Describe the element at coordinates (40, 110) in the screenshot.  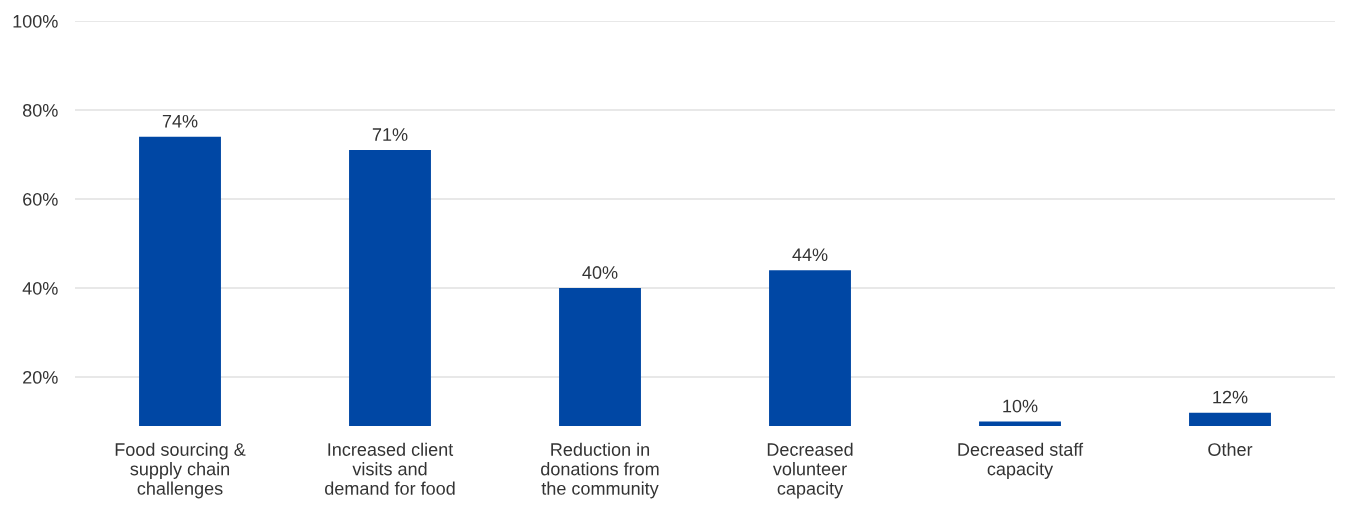
I see `y-tick-label: 80%` at that location.